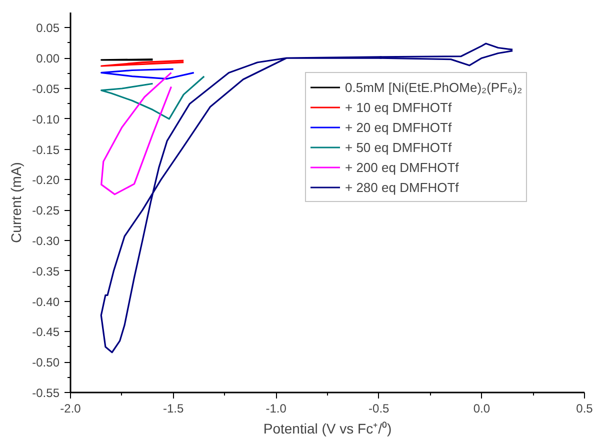  Describe the element at coordinates (46, 180) in the screenshot. I see `y-tick-label: -0.20` at that location.